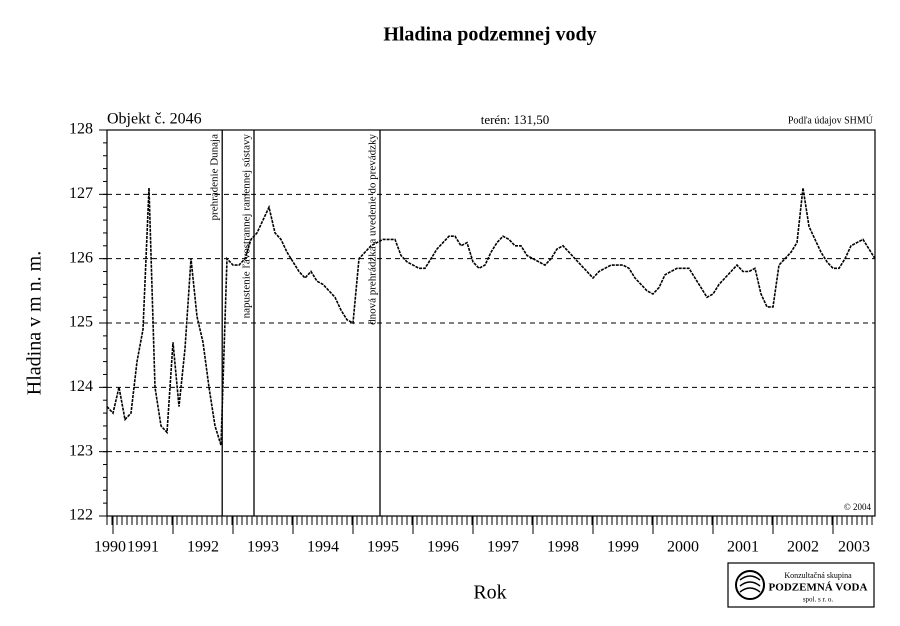 This screenshot has height=626, width=900. Describe the element at coordinates (818, 600) in the screenshot. I see `logo-line3: spol. s r. o.` at that location.